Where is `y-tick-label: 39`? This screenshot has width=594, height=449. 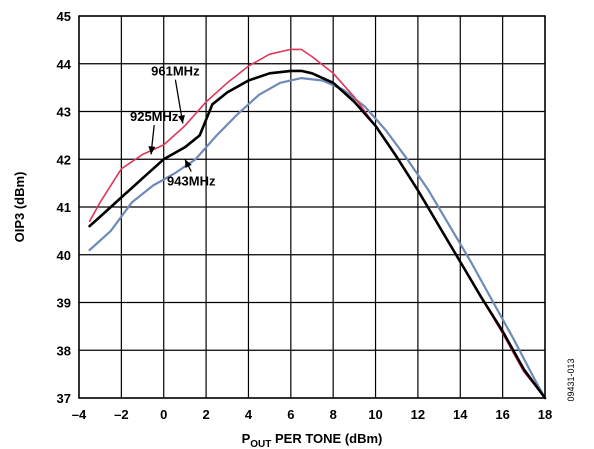
y-tick-label: 39 is located at coordinates (64, 303).